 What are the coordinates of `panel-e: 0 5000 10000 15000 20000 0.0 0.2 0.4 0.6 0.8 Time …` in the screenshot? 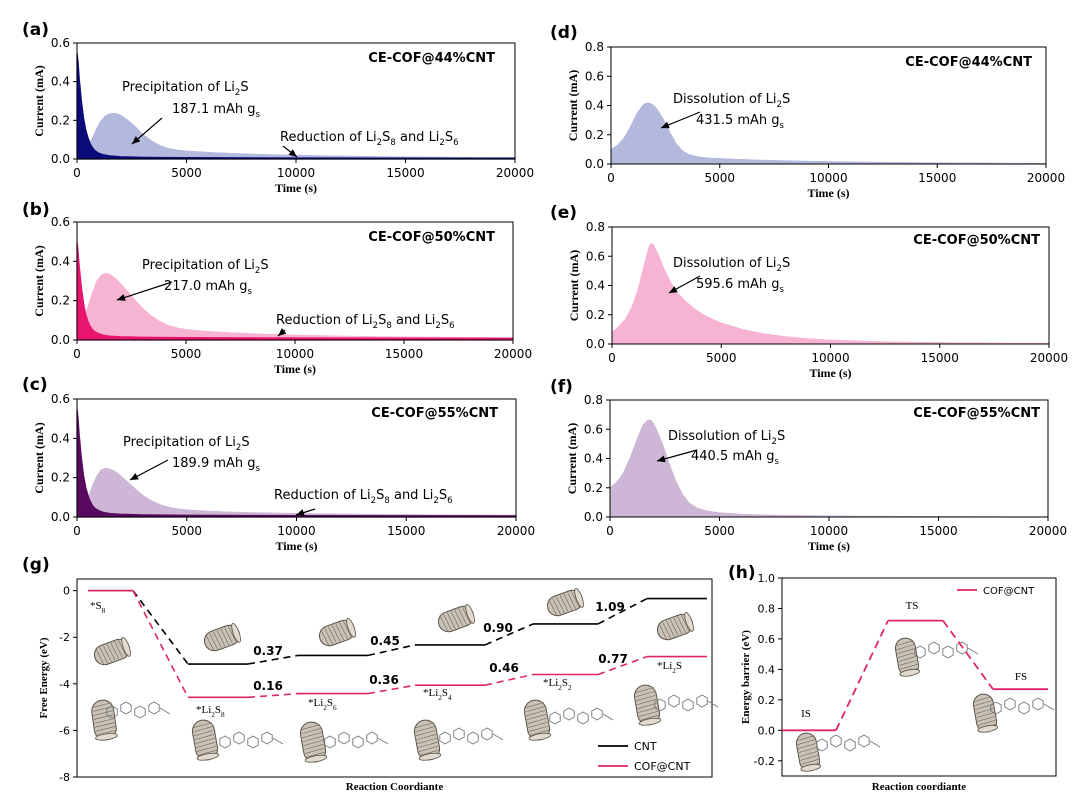 It's located at (809, 291).